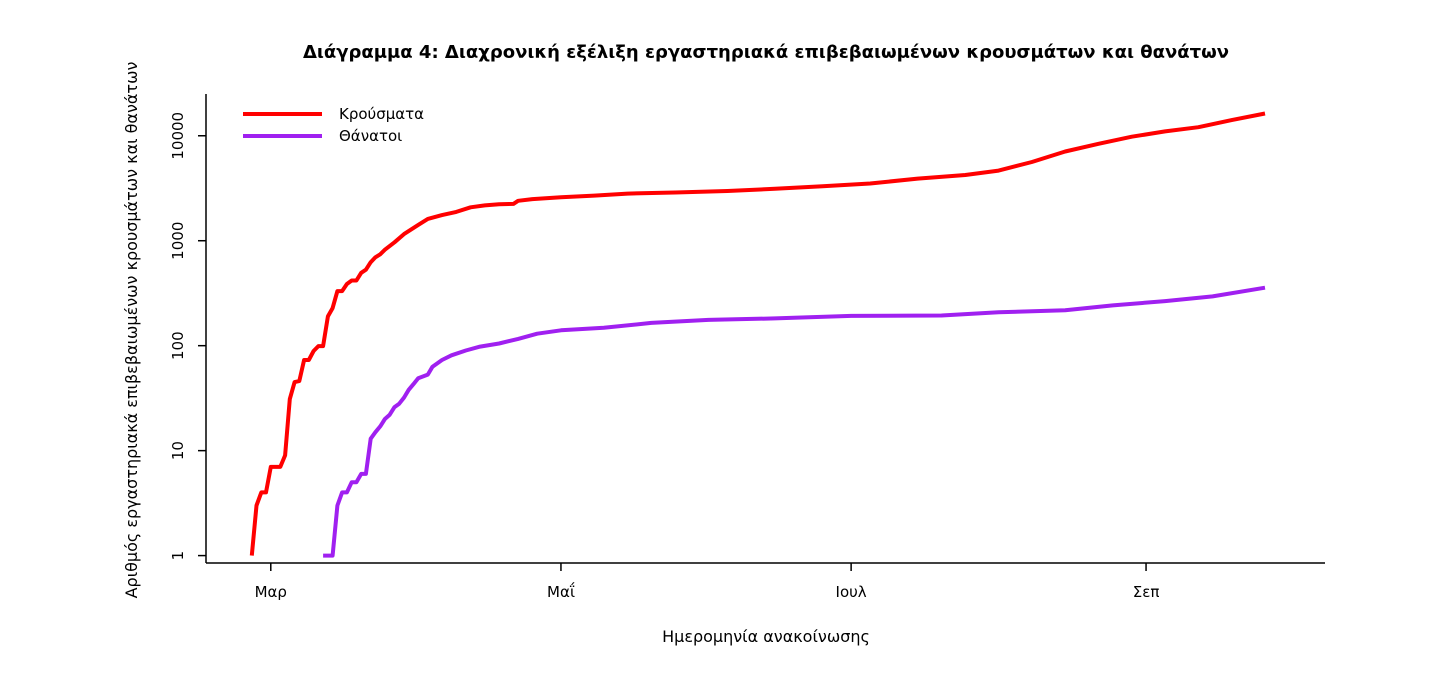 The image size is (1456, 686). Describe the element at coordinates (333, 125) in the screenshot. I see `legend: Κρούσματα Θάνατοι` at that location.